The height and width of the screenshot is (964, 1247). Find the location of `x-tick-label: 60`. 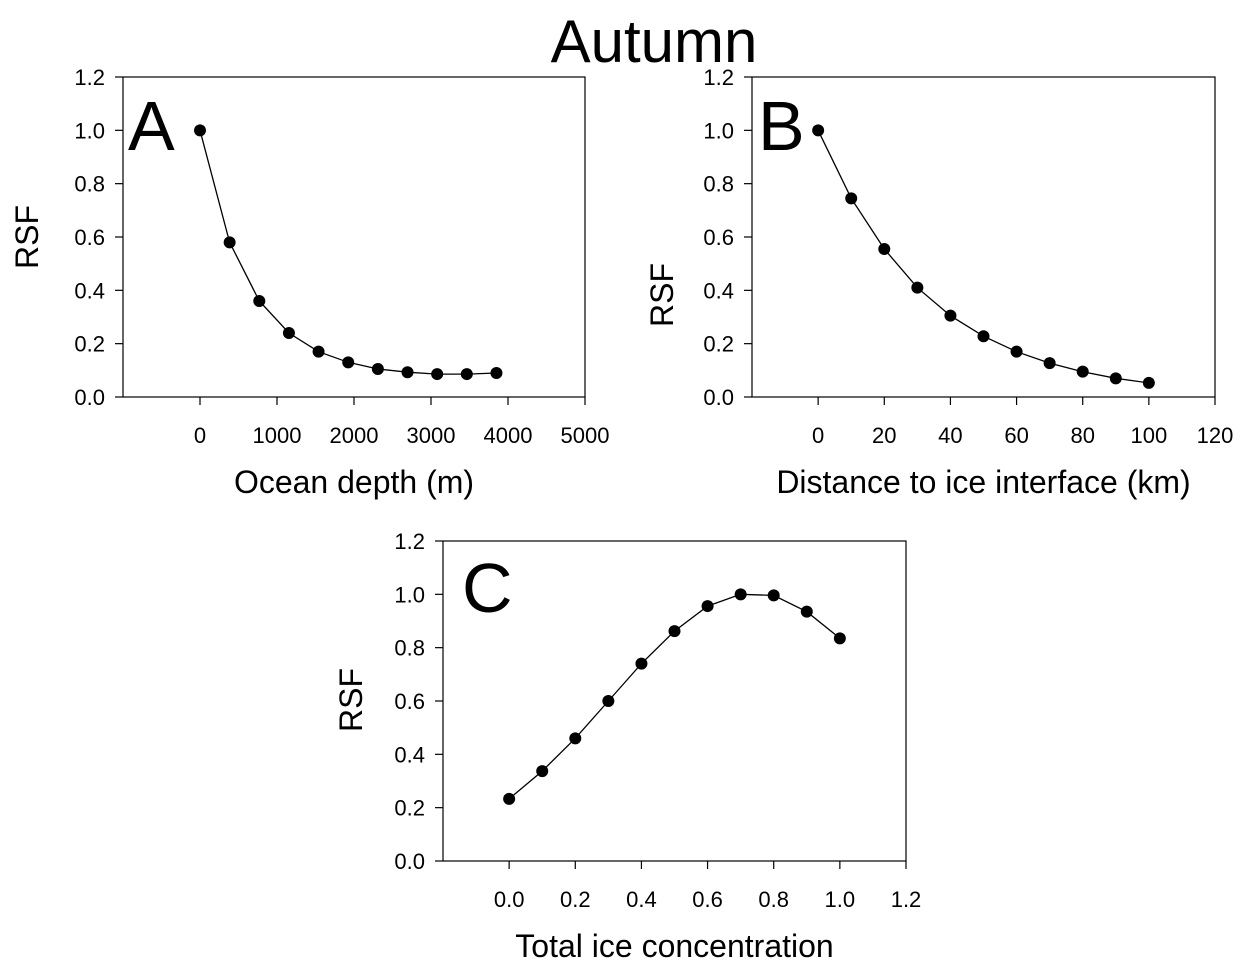

x-tick-label: 60 is located at coordinates (1016, 435).